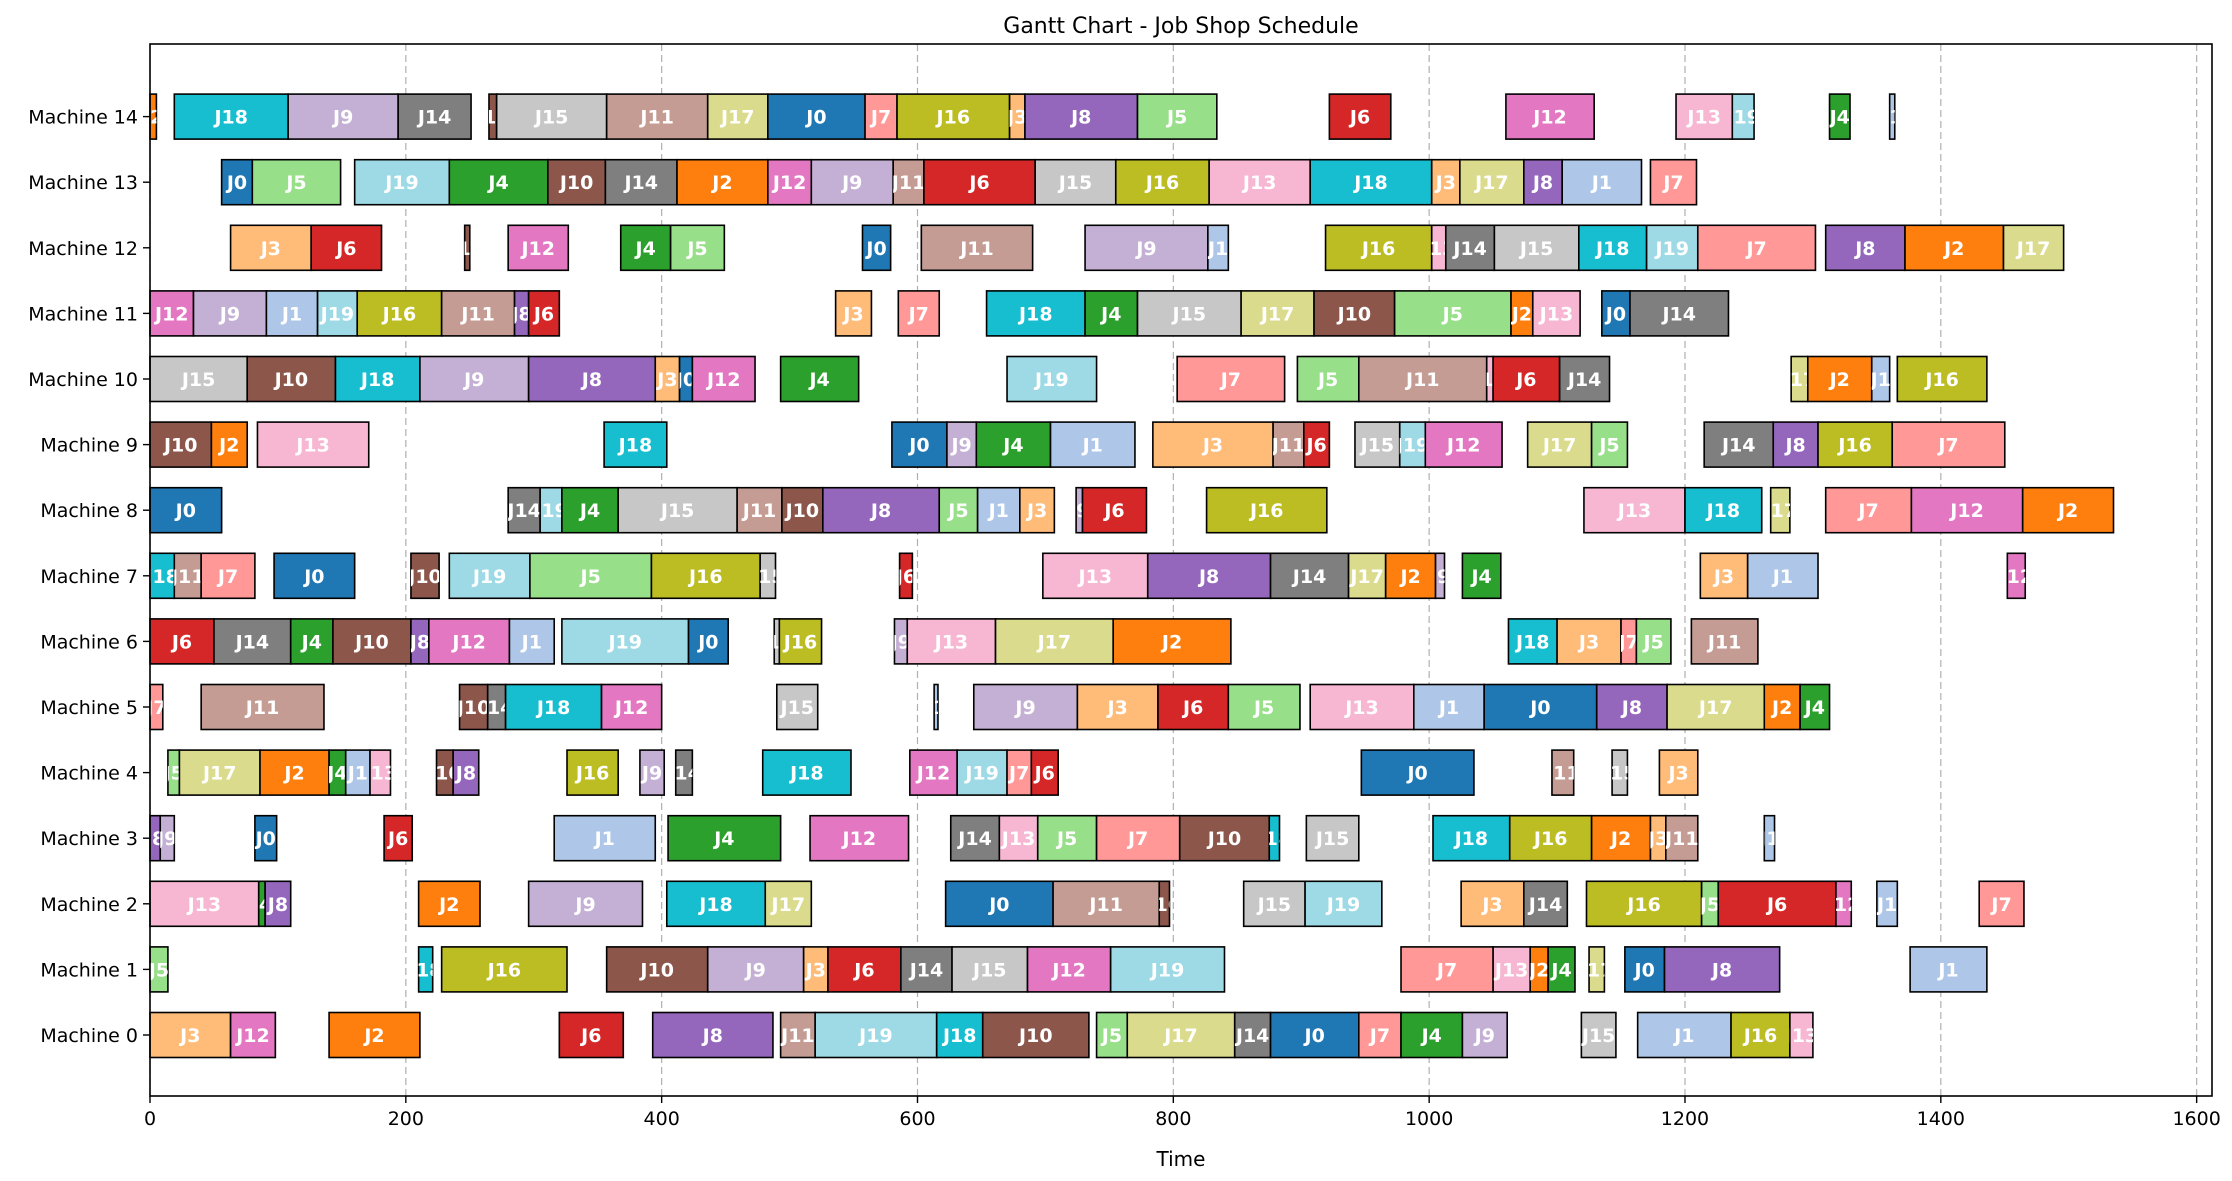 The height and width of the screenshot is (1181, 2232). Describe the element at coordinates (1941, 1119) in the screenshot. I see `x-tick-label: 1400` at that location.